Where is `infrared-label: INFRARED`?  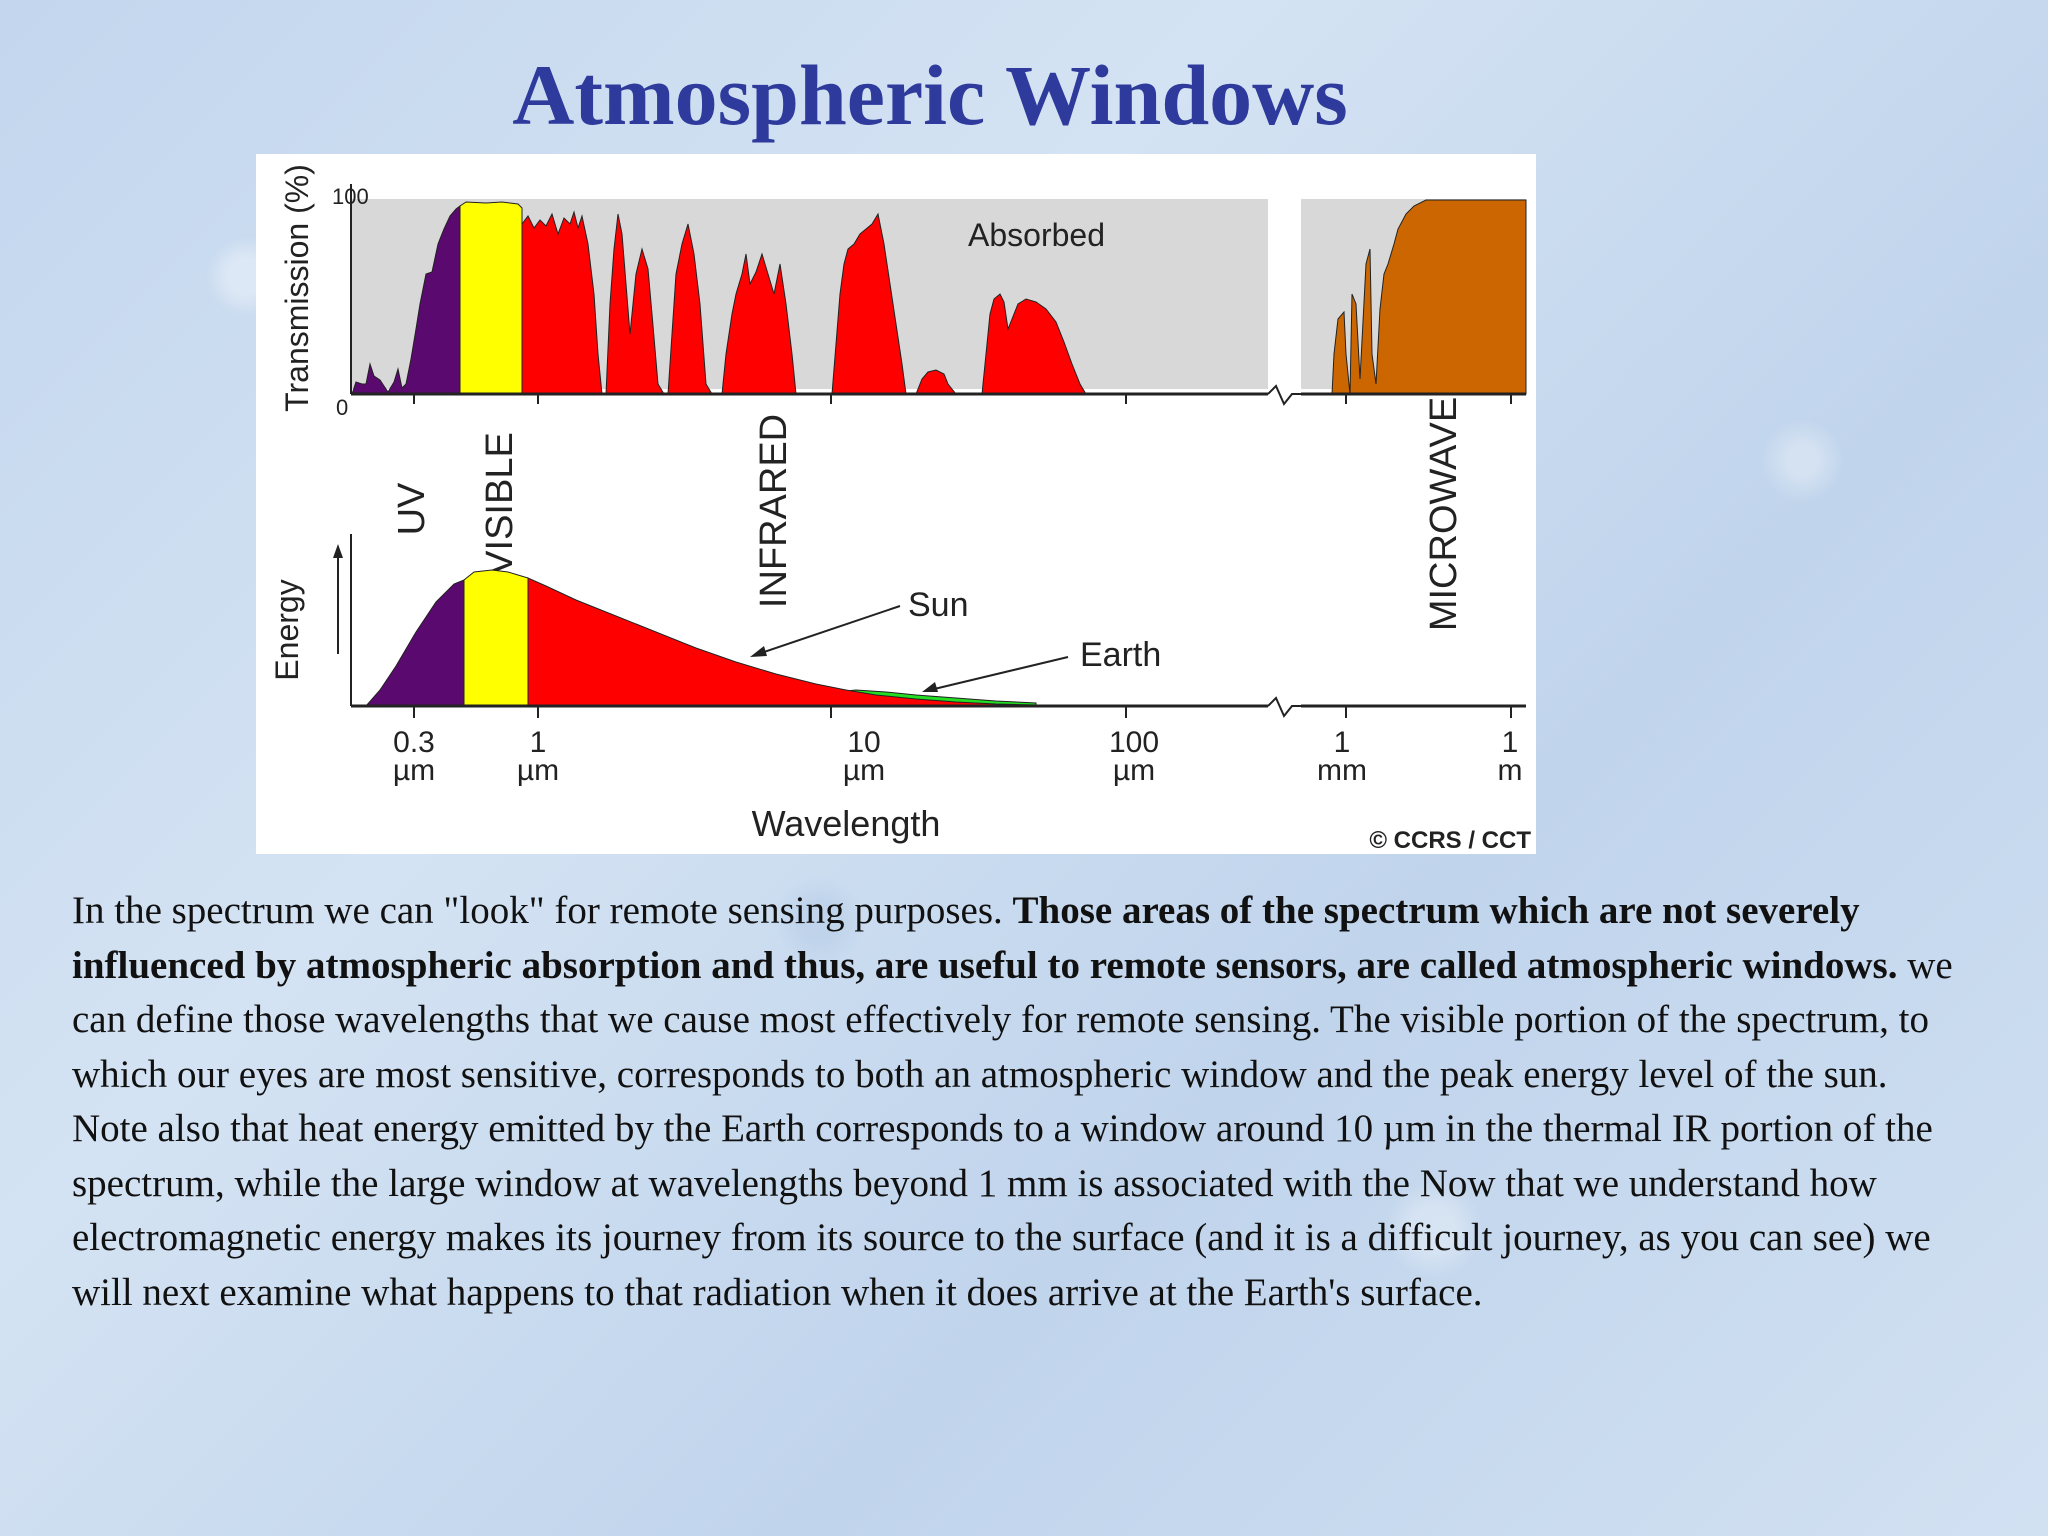 infrared-label: INFRARED is located at coordinates (774, 511).